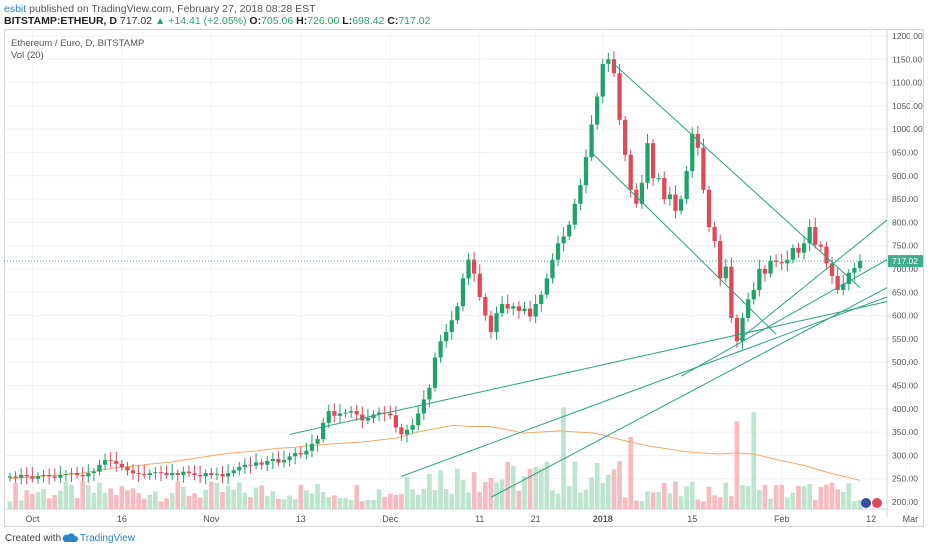 Image resolution: width=932 pixels, height=550 pixels. What do you see at coordinates (98, 538) in the screenshot?
I see `tradingview-logo: TradingView` at bounding box center [98, 538].